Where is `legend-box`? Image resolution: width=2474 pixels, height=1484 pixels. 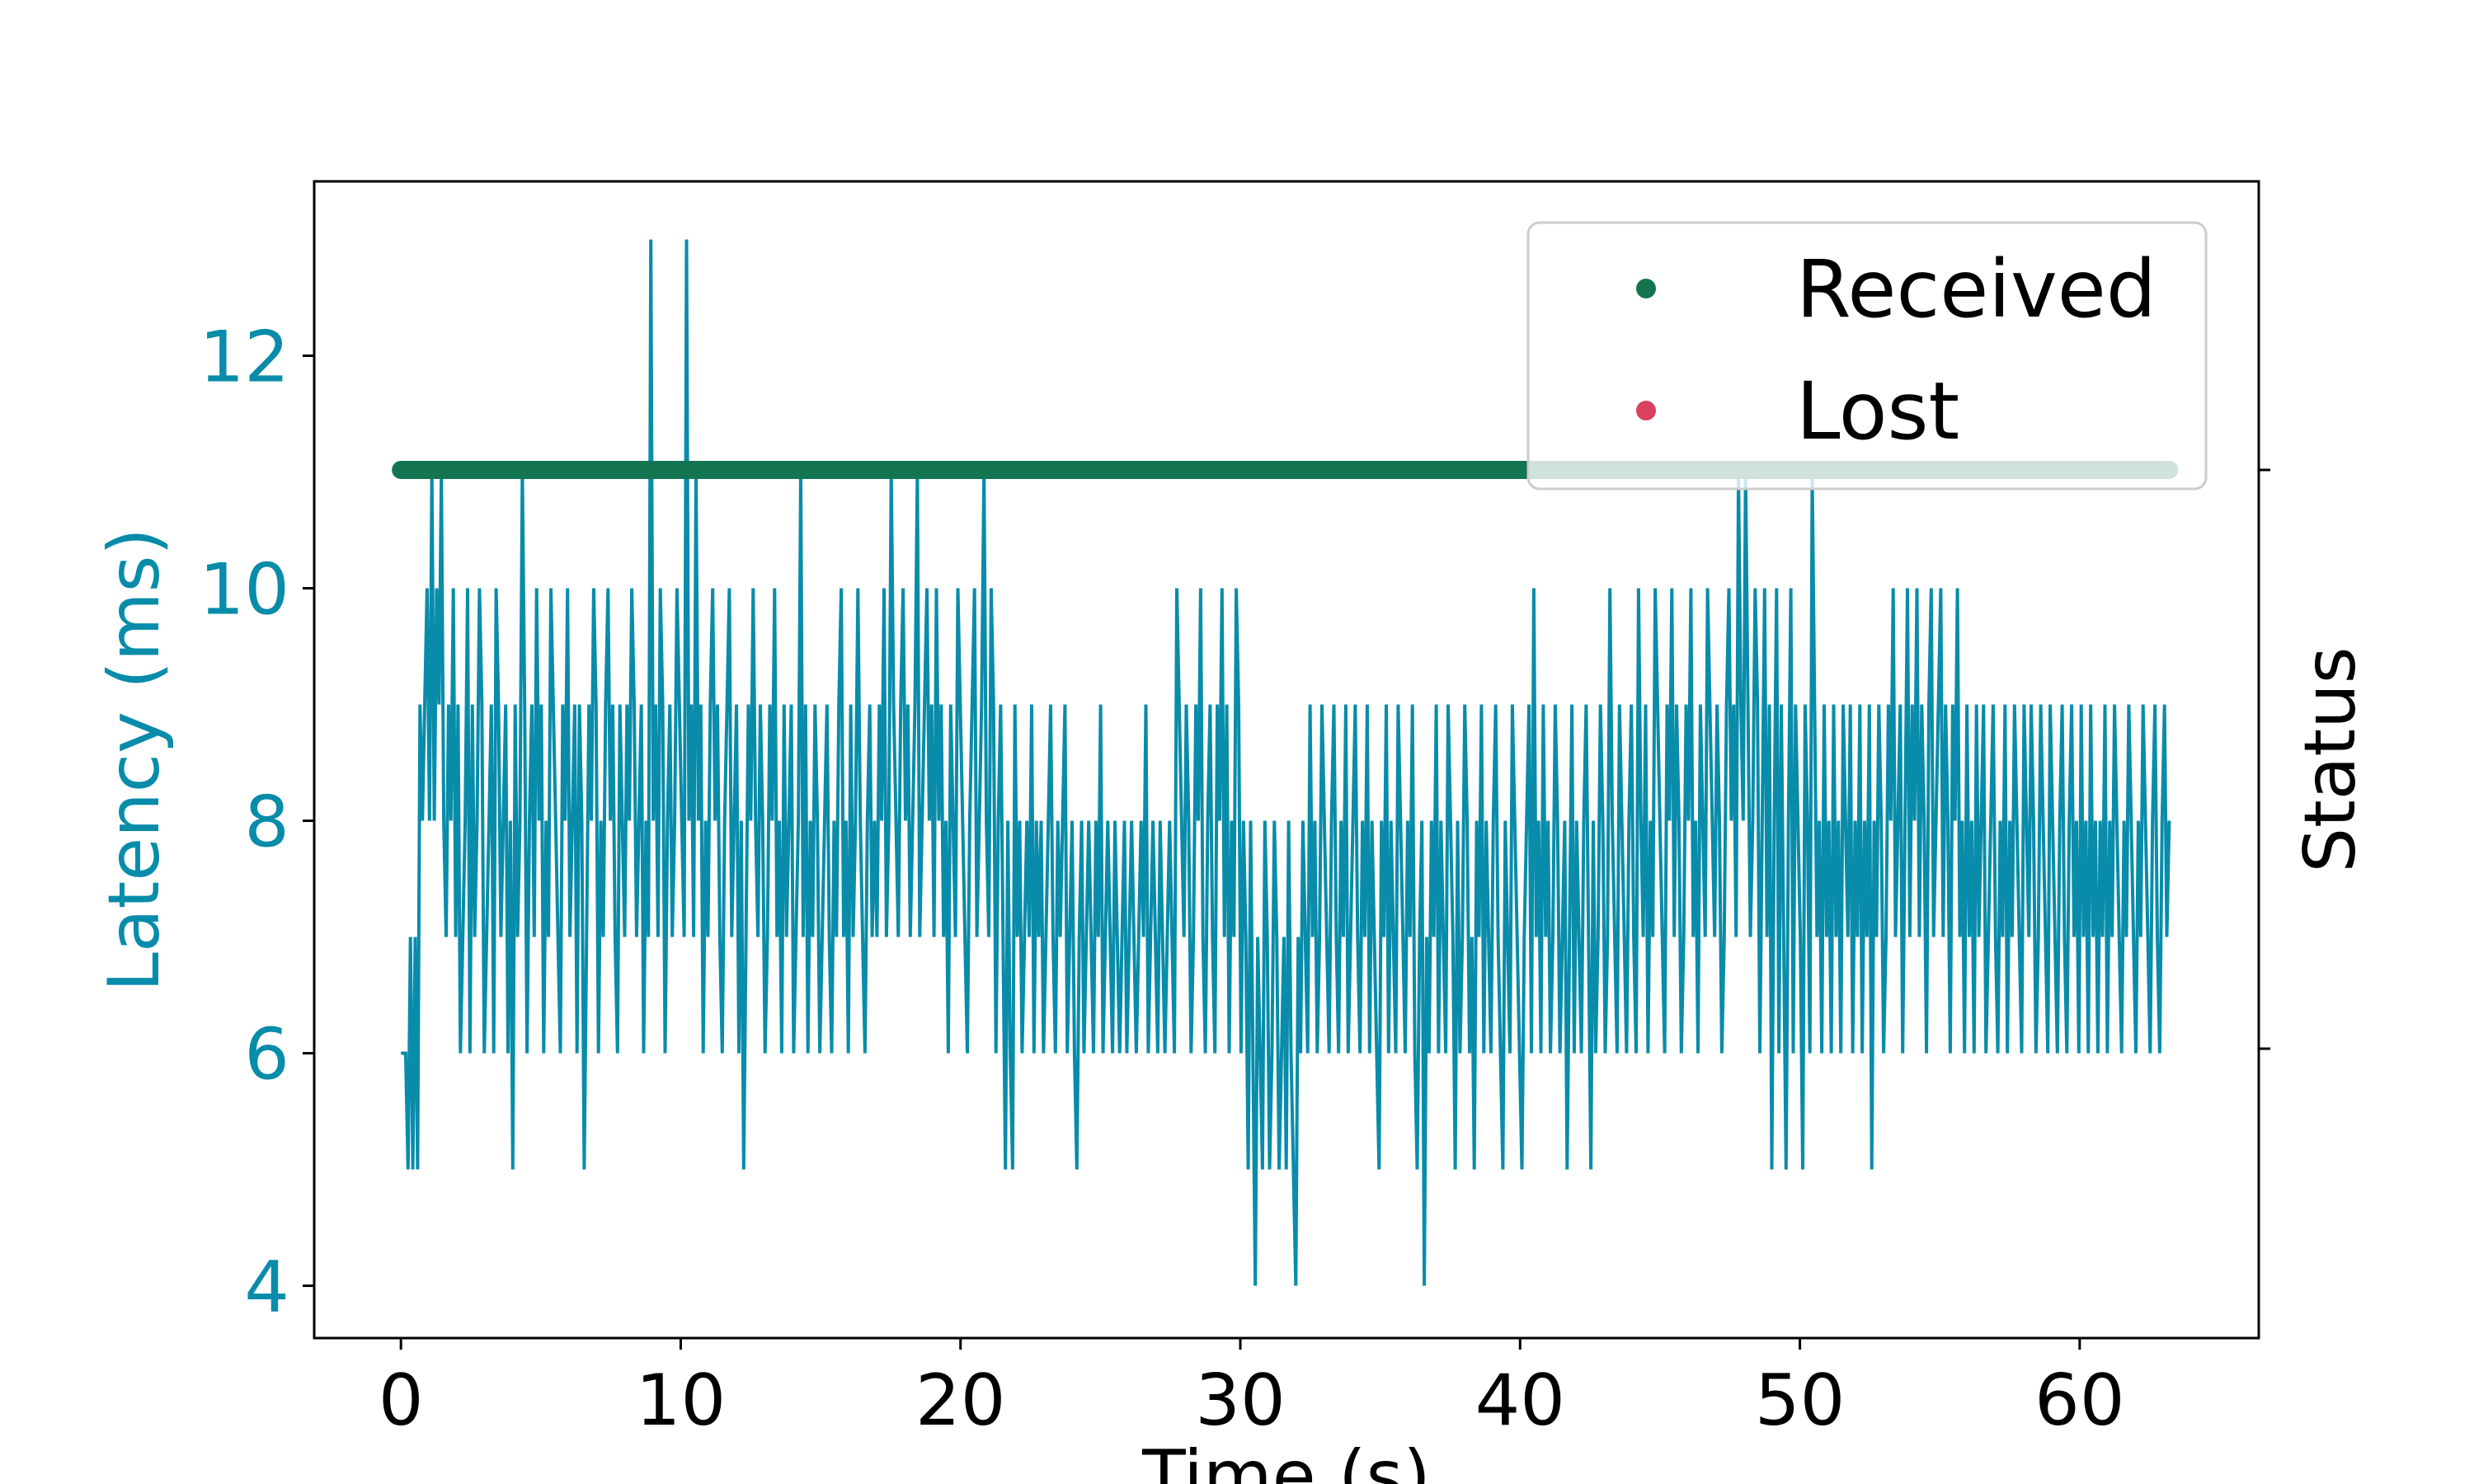
legend-box is located at coordinates (1867, 356).